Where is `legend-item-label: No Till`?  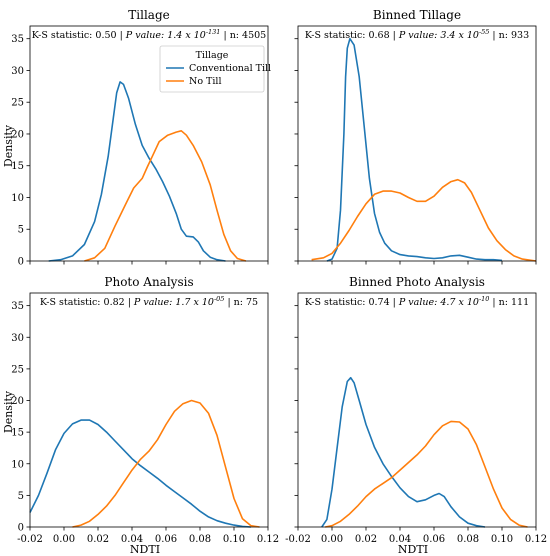 legend-item-label: No Till is located at coordinates (205, 81).